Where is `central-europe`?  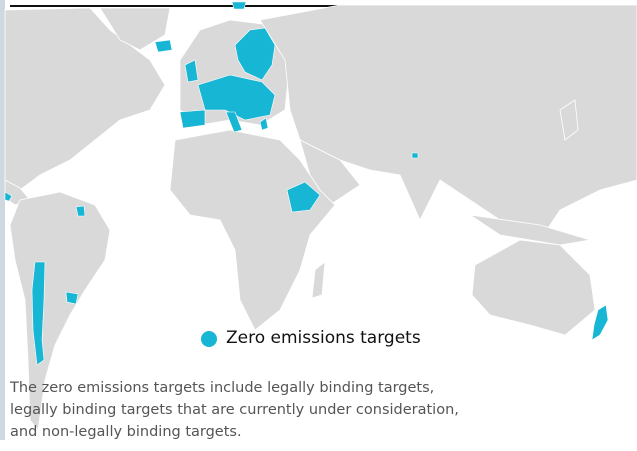
central-europe is located at coordinates (236, 97).